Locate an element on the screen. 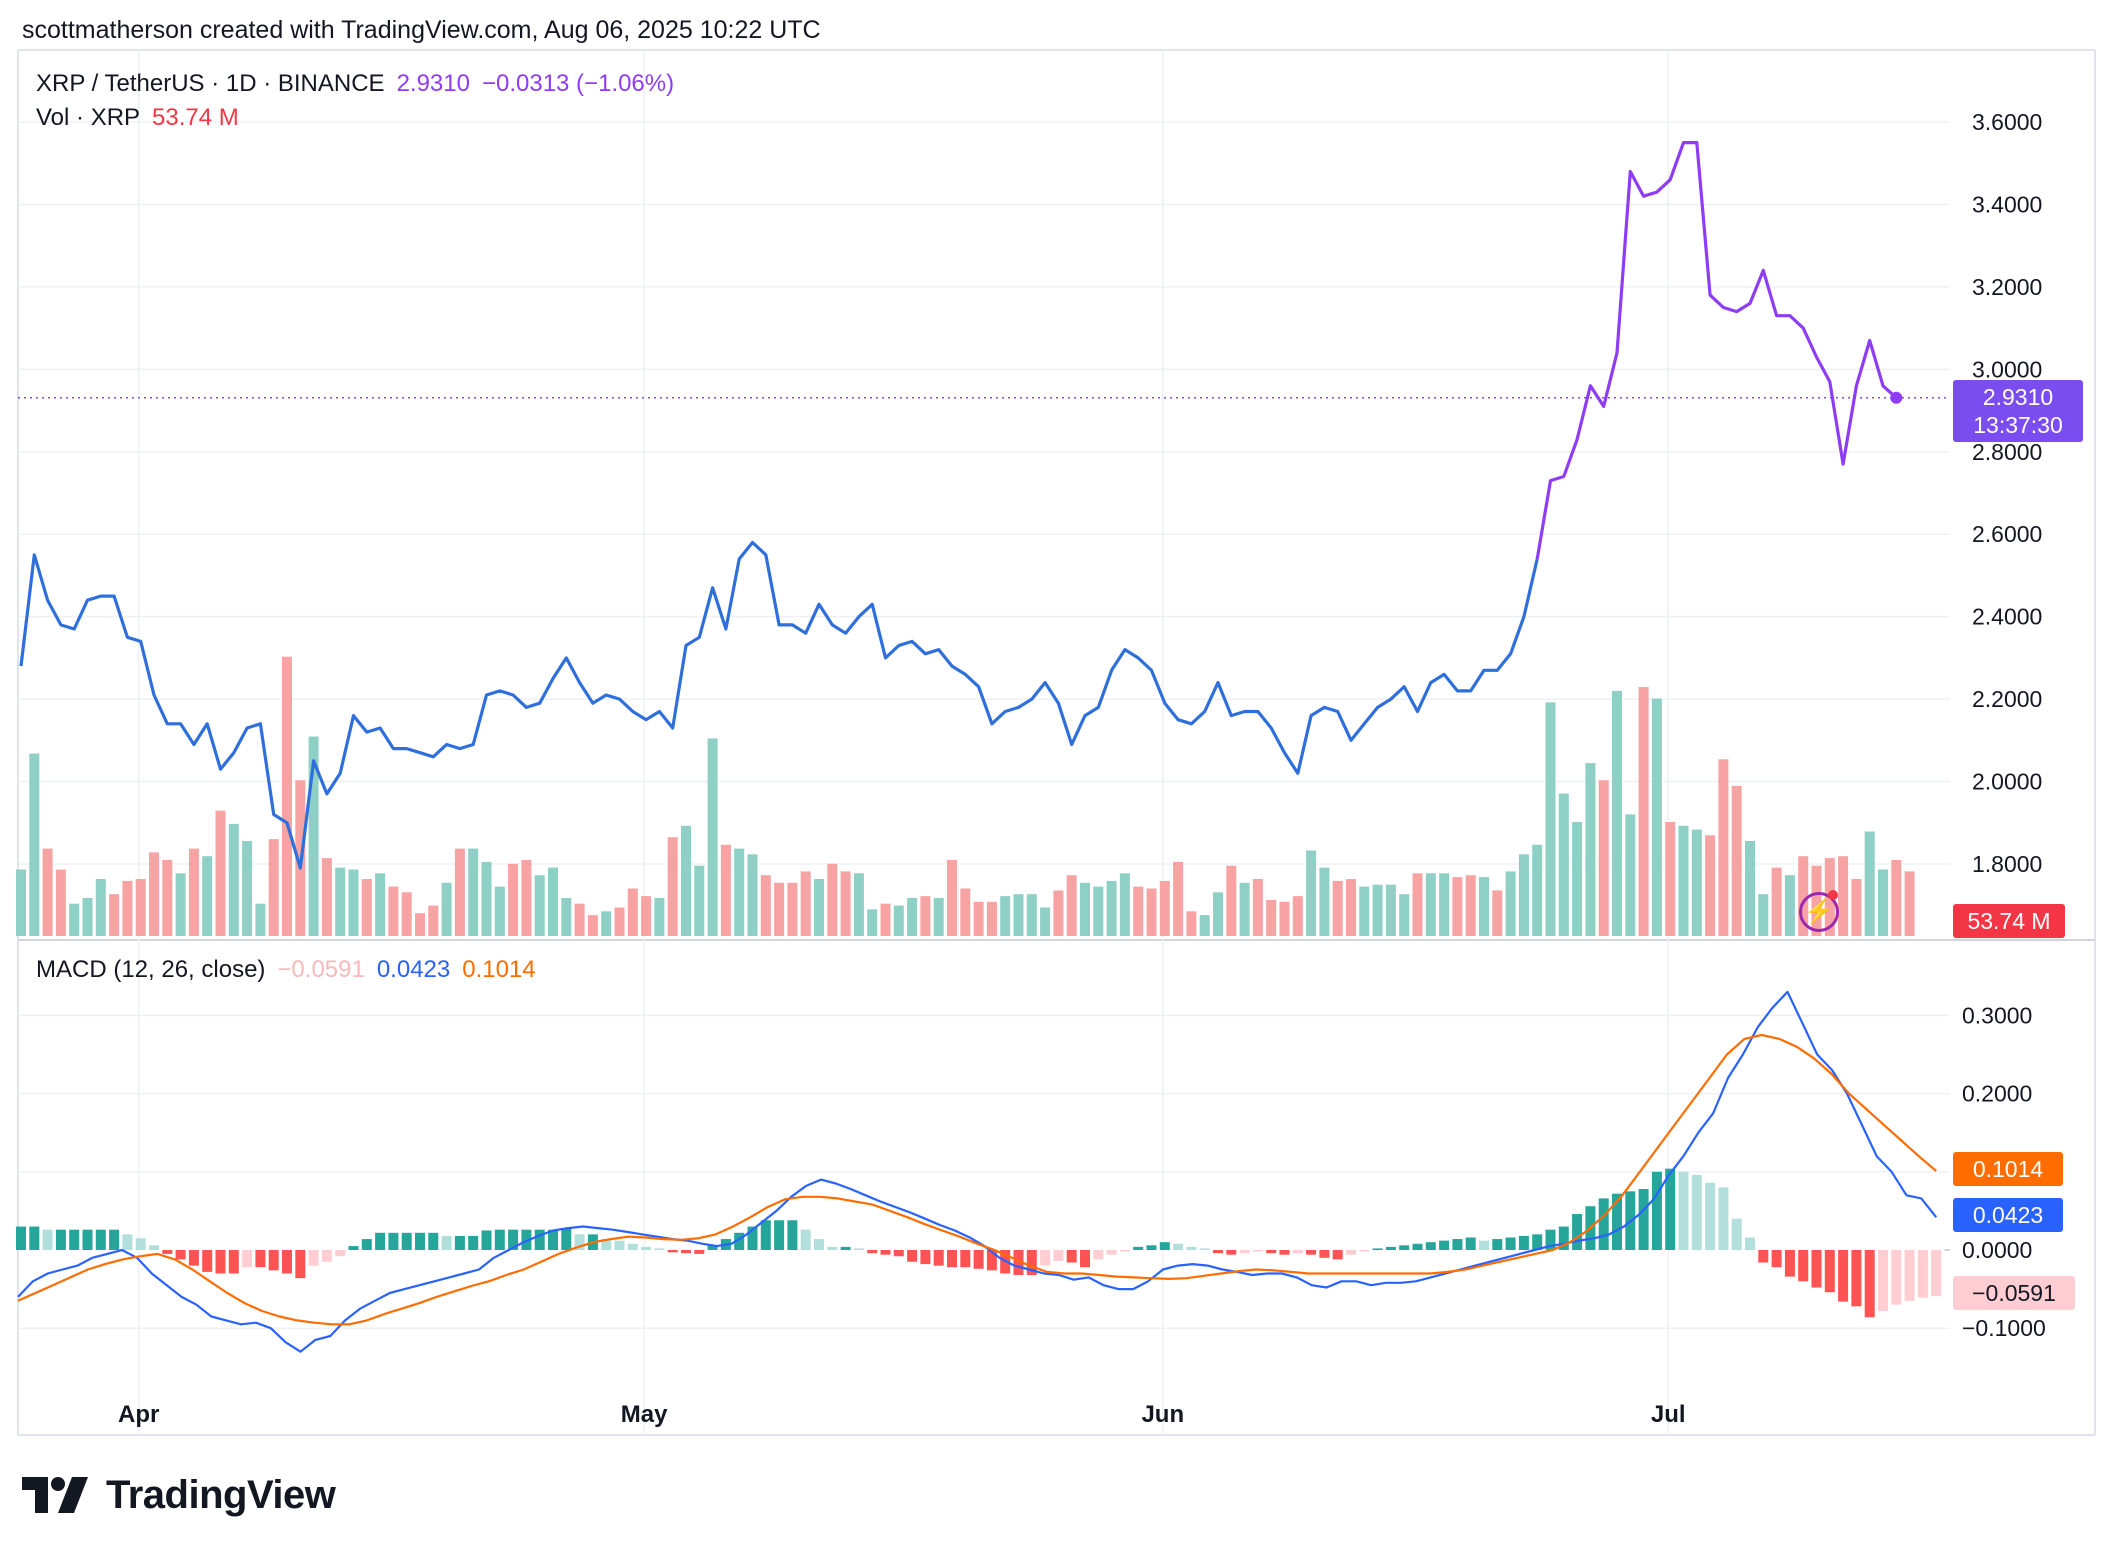  symbol-label: XRP / TetherUS · 1D · BINANCE is located at coordinates (210, 83).